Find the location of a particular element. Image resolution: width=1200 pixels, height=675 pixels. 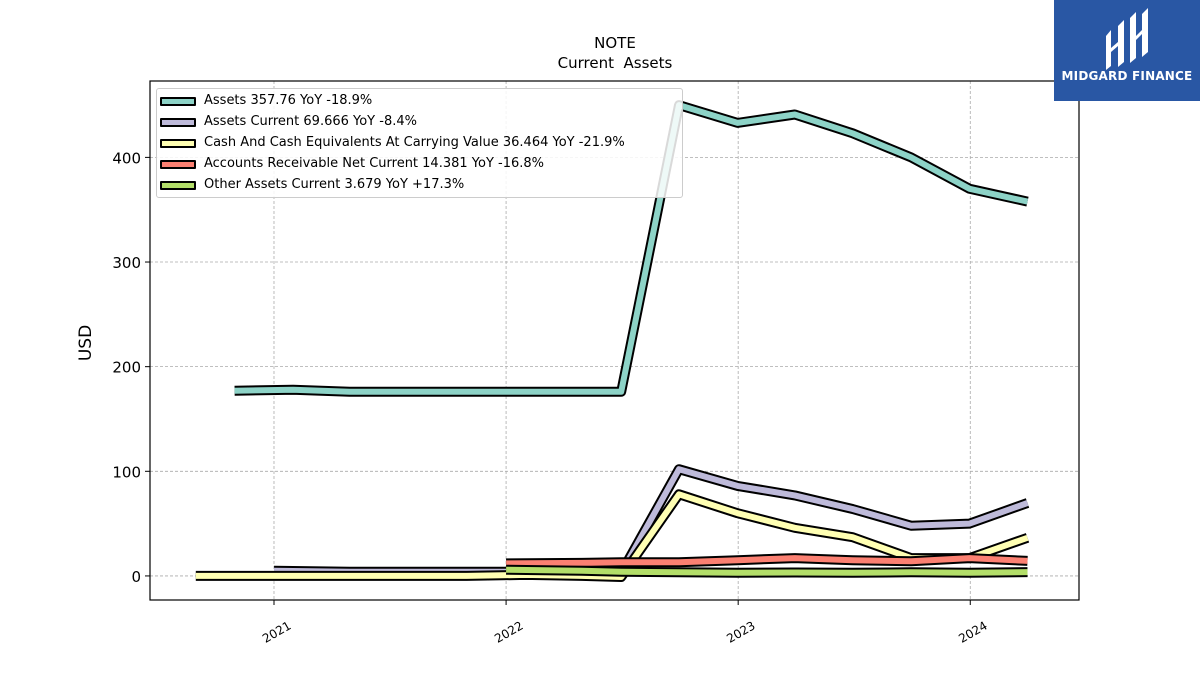

brand-logo: MIDGARD FINANCE is located at coordinates (1127, 50).